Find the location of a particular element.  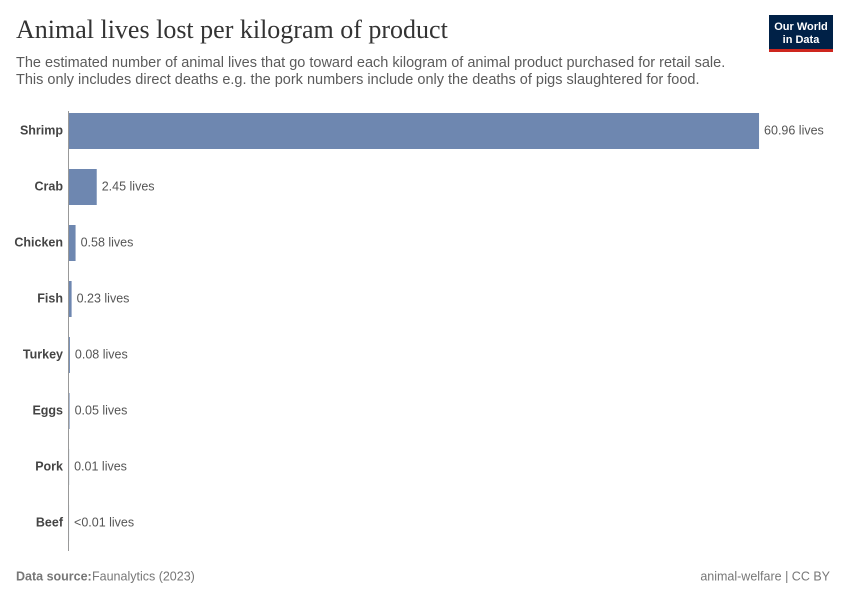

category-label: Turkey is located at coordinates (43, 354).